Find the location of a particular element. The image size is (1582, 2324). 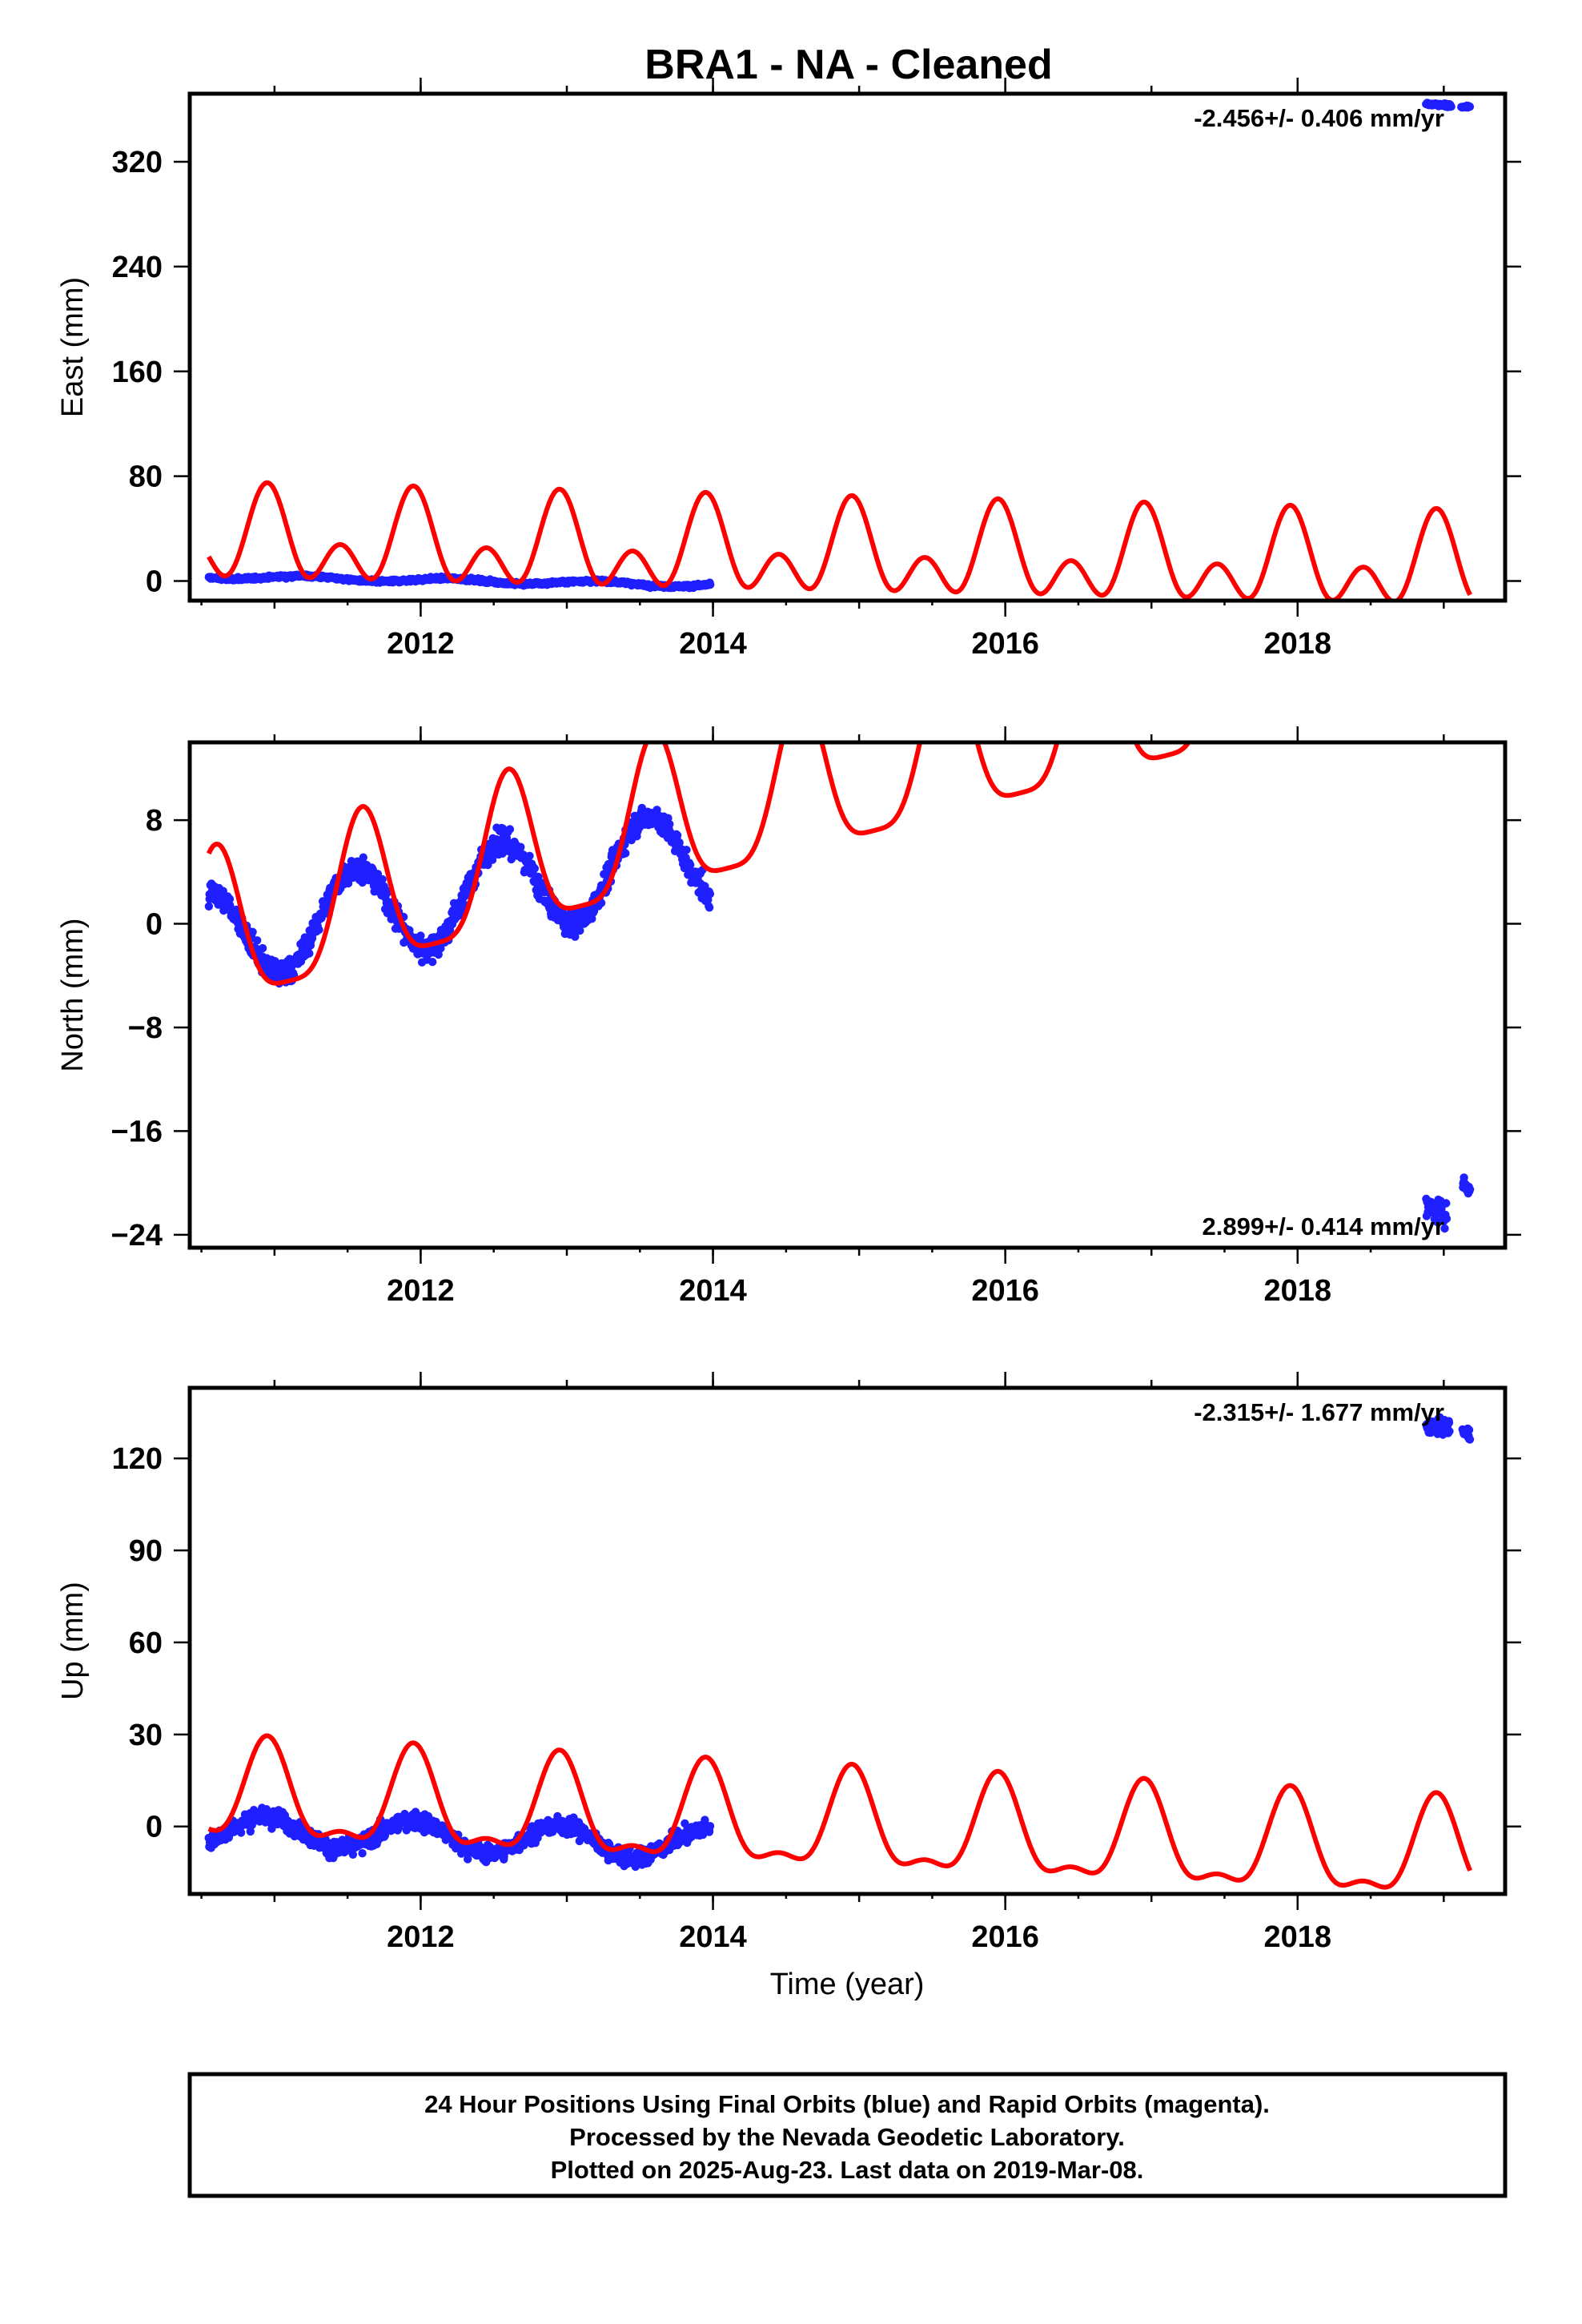

rate-label: -2.456+/- 0.406 mm/yr is located at coordinates (1319, 118).